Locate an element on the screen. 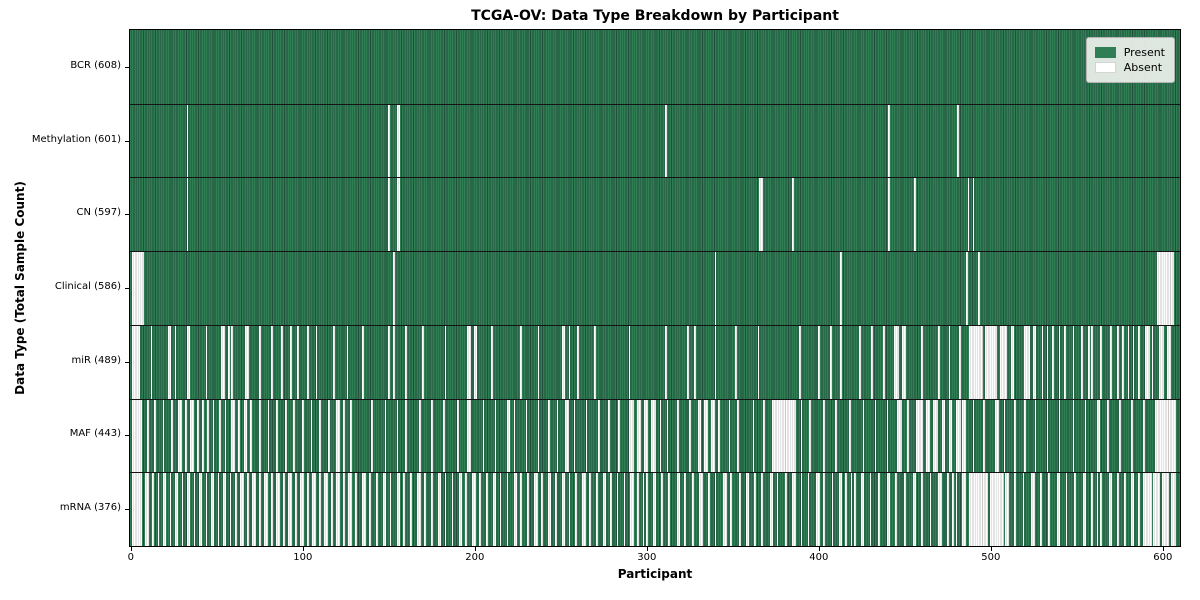 The width and height of the screenshot is (1200, 600). legend: Present Absent is located at coordinates (1130, 60).